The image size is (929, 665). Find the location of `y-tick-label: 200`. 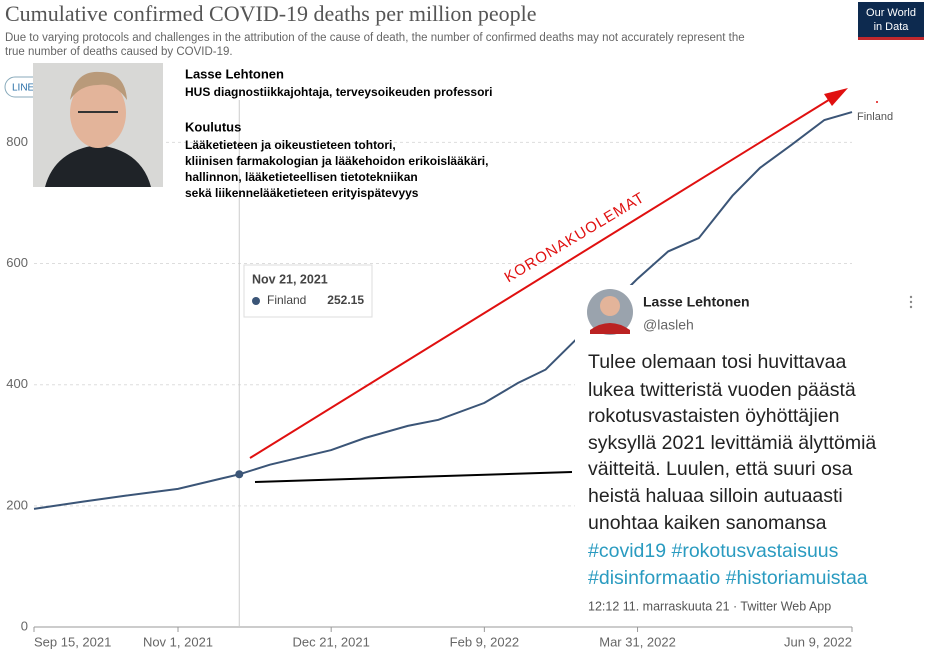

y-tick-label: 200 is located at coordinates (17, 504).